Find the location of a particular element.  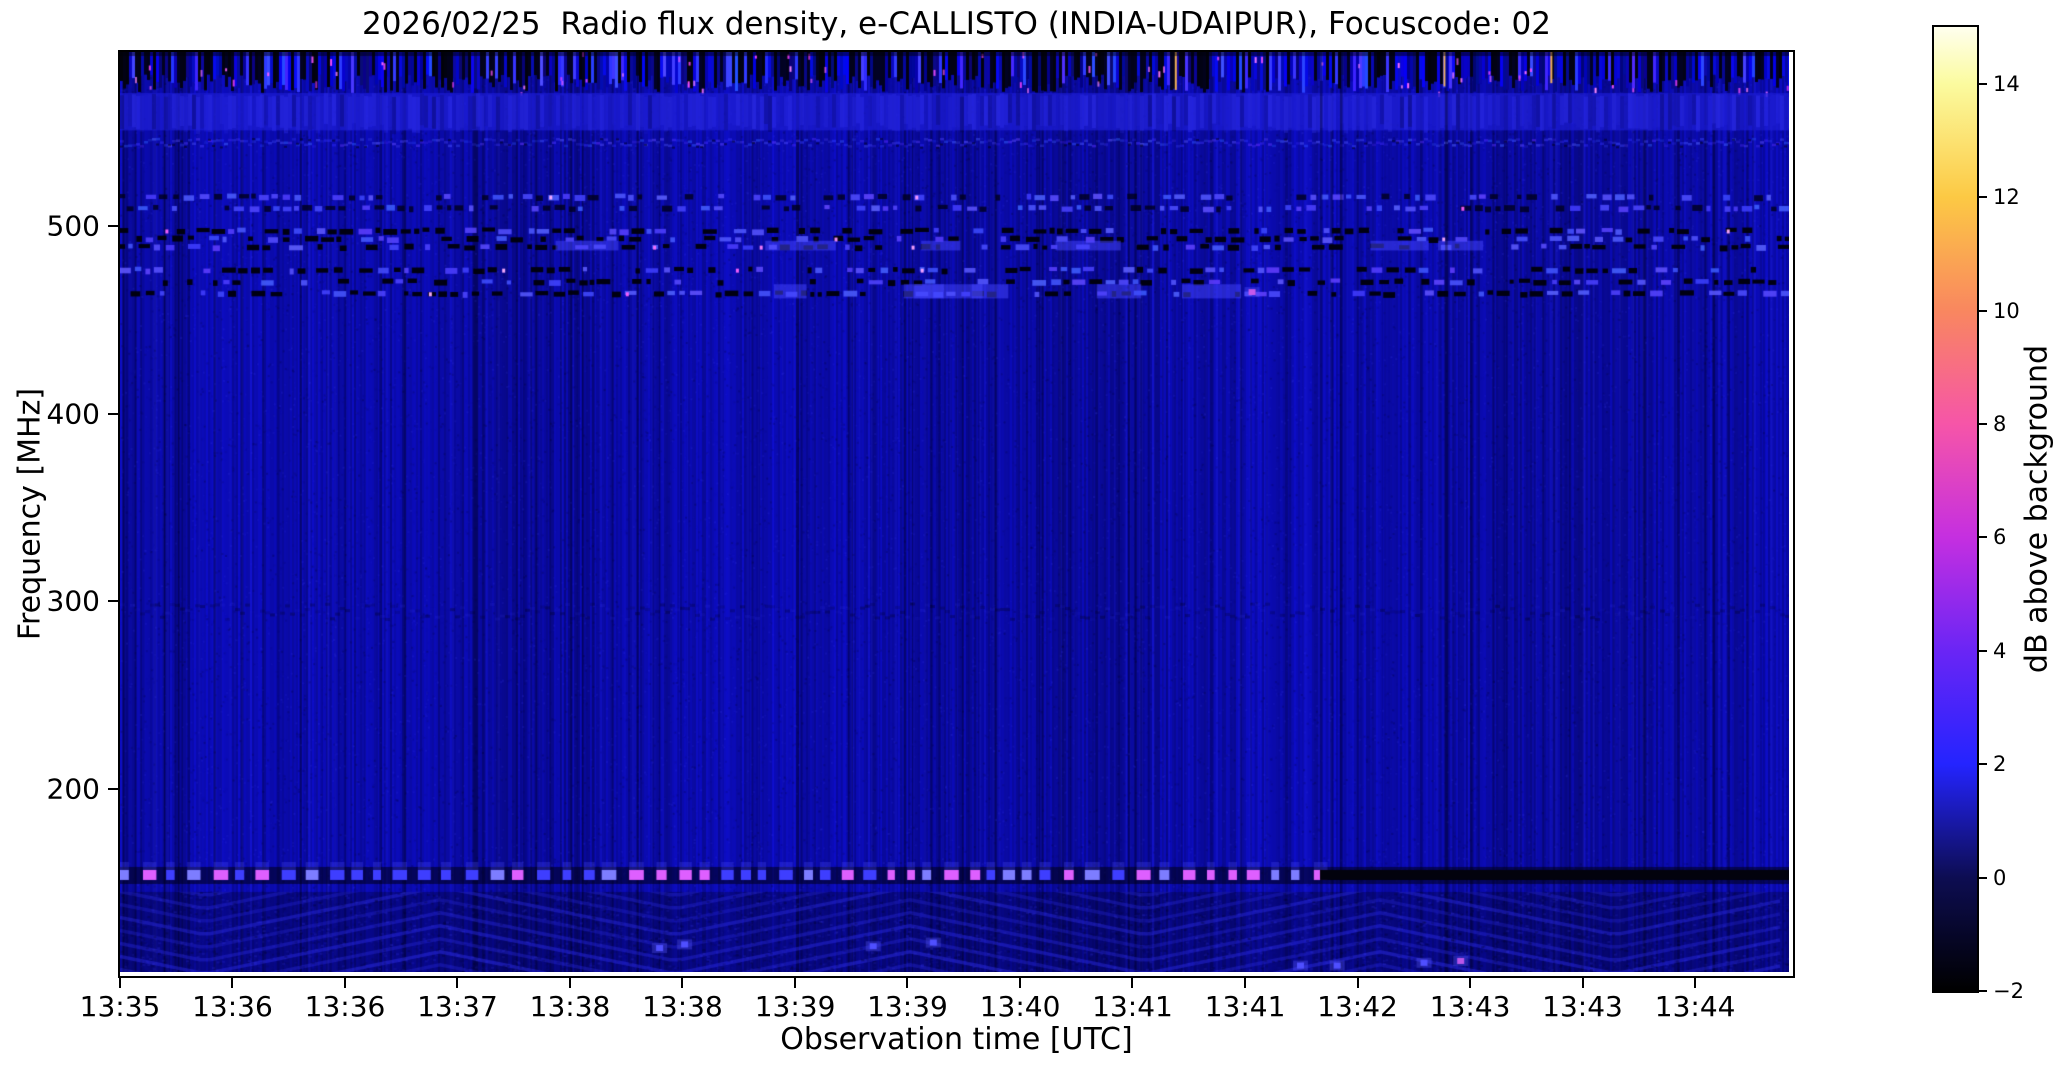

y-axis-label: Frequency [MHz] is located at coordinates (30, 514).